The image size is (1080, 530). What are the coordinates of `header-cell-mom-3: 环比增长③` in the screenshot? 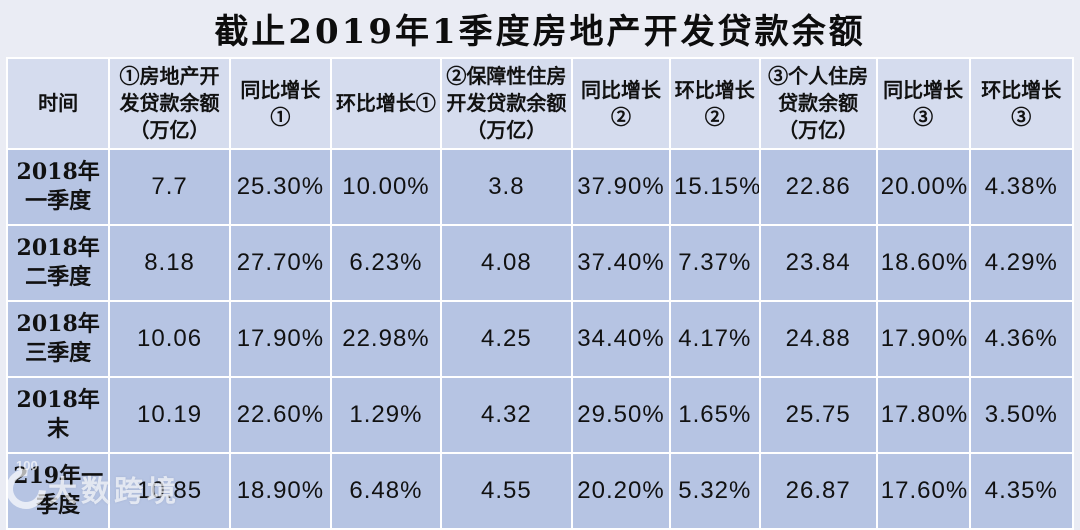 It's located at (1021, 103).